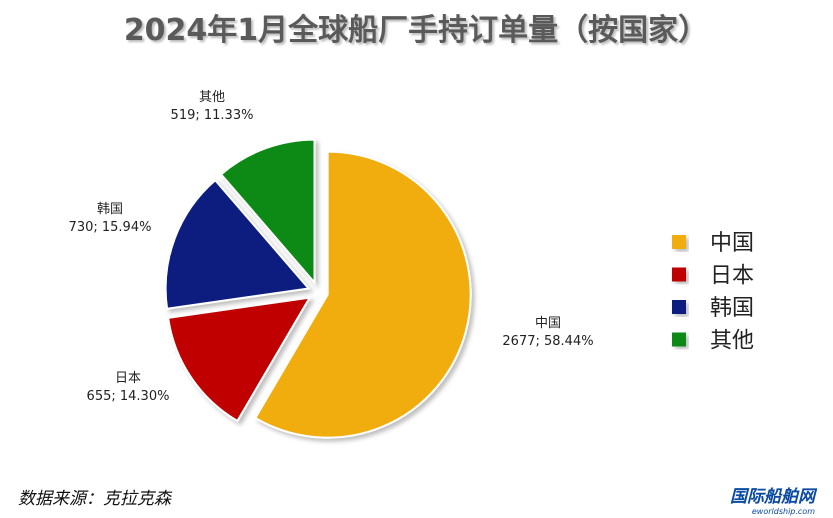  Describe the element at coordinates (110, 227) in the screenshot. I see `slice-value-label: 730; 15.94%` at that location.